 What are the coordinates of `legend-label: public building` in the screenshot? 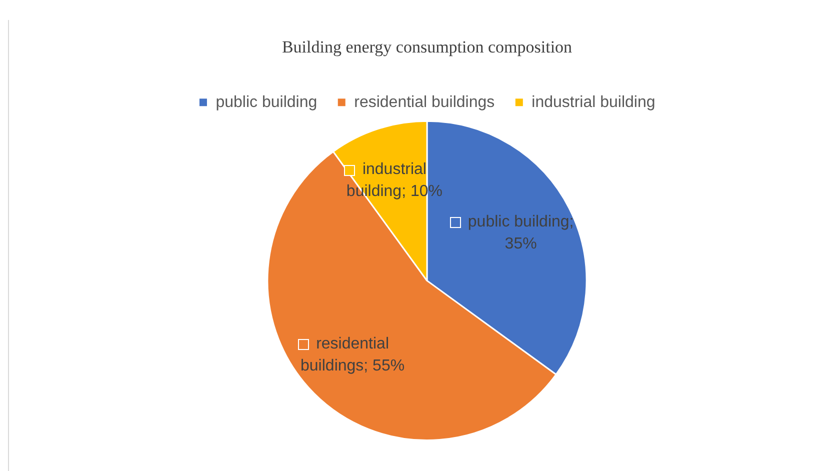 It's located at (267, 102).